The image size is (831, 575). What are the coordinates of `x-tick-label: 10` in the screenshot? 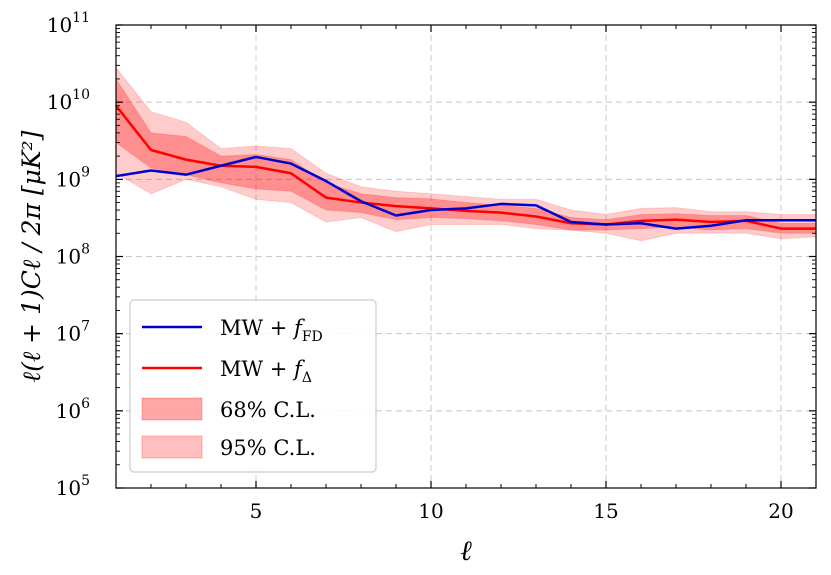 It's located at (430, 511).